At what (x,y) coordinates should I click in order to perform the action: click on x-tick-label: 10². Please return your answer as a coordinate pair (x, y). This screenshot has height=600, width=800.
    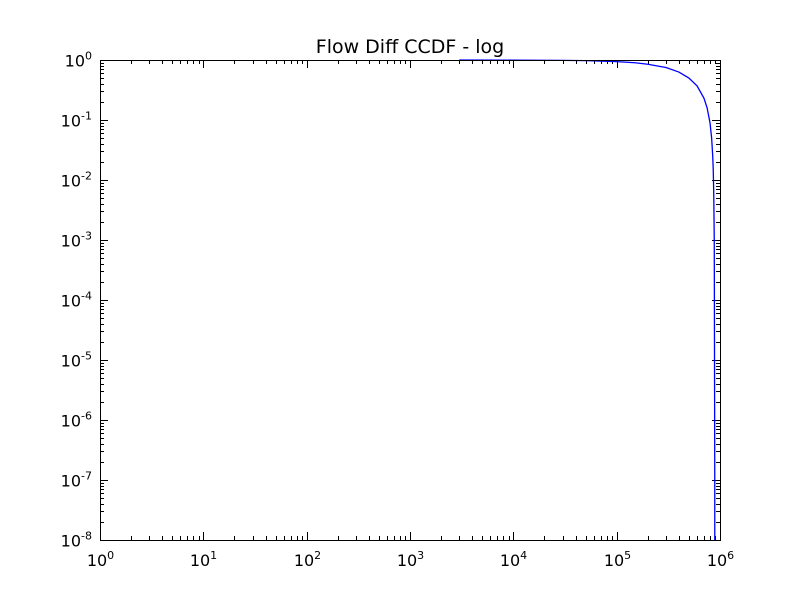
    Looking at the image, I should click on (307, 559).